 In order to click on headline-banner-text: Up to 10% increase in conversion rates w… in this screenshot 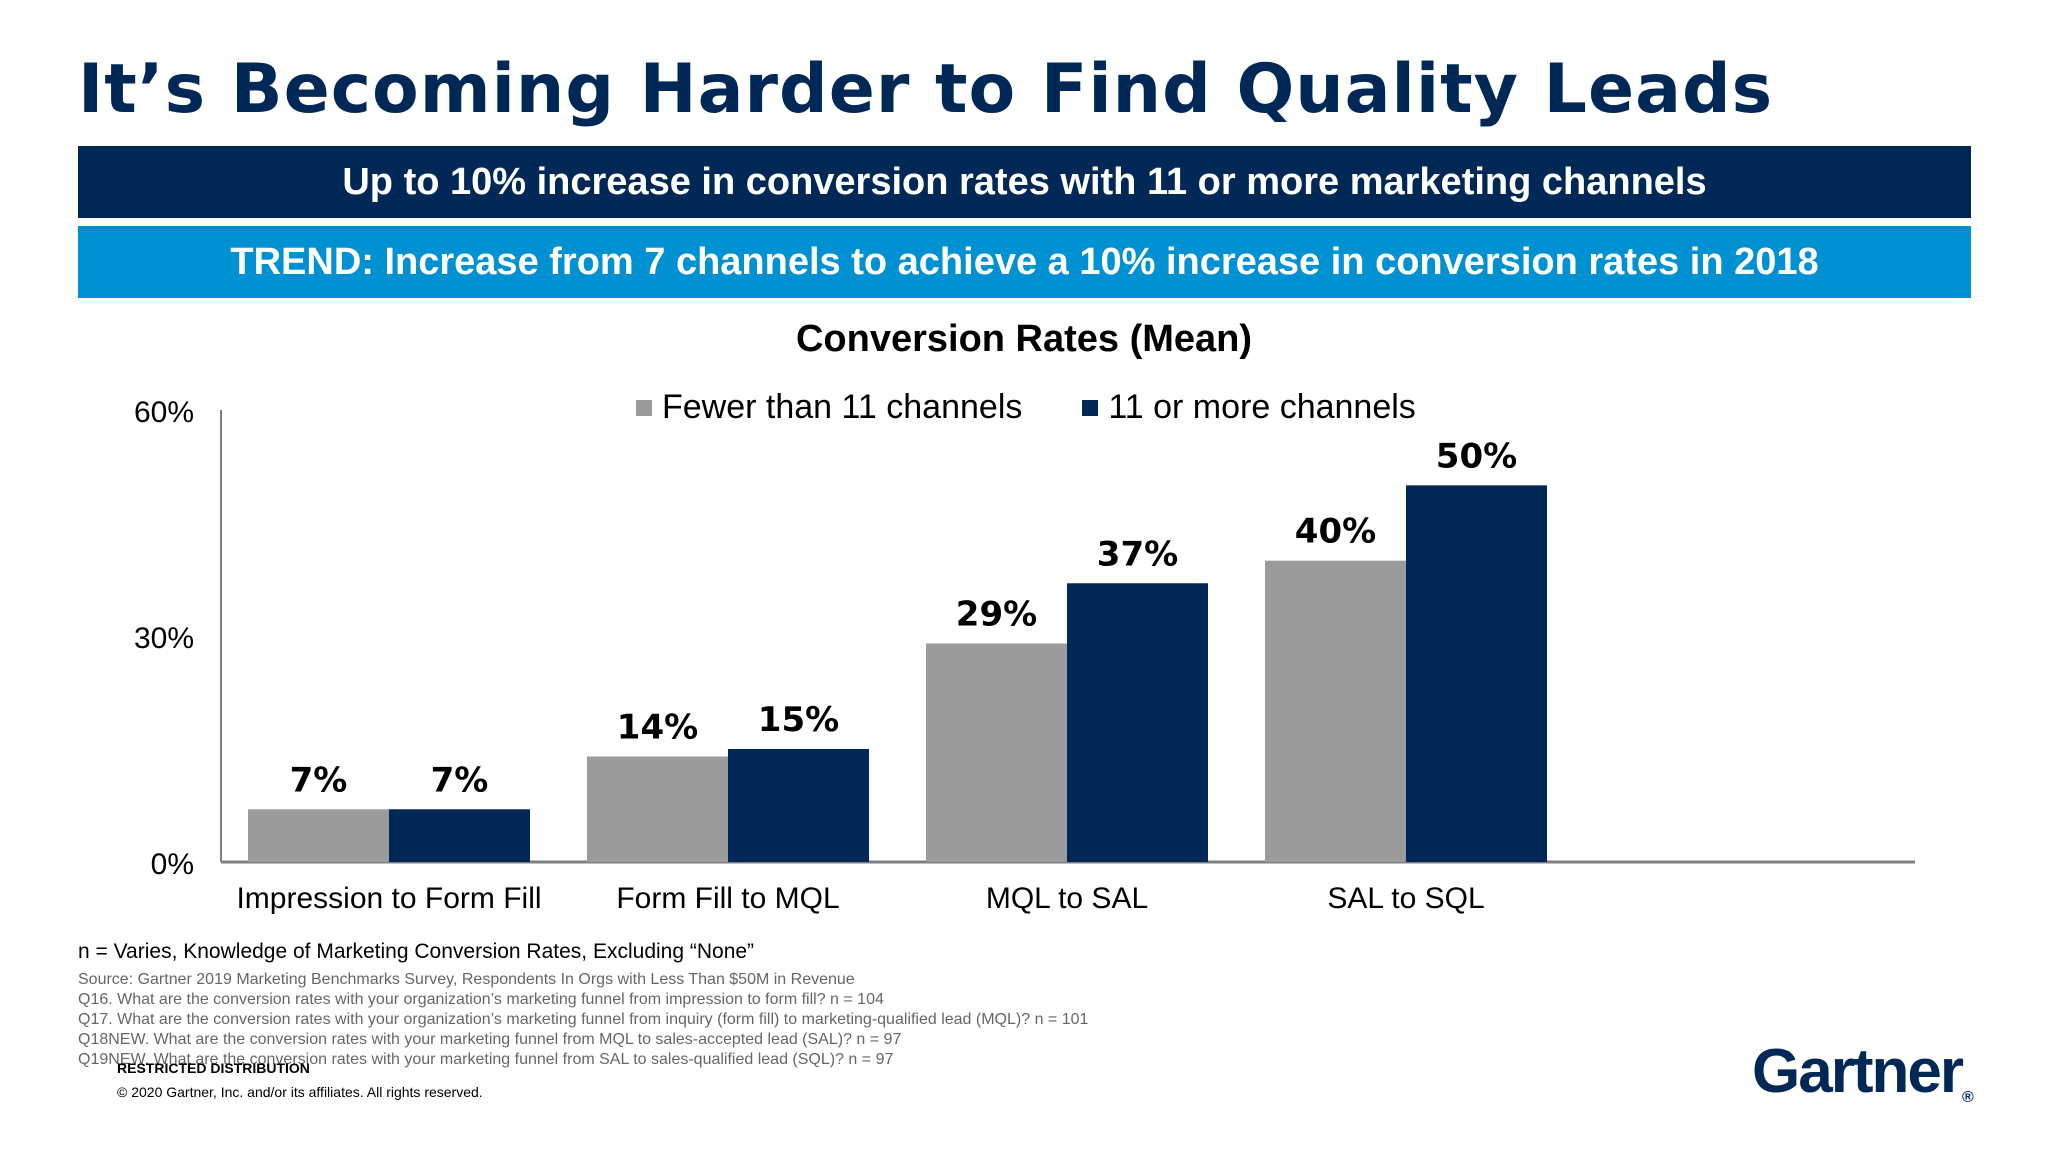, I will do `click(1024, 181)`.